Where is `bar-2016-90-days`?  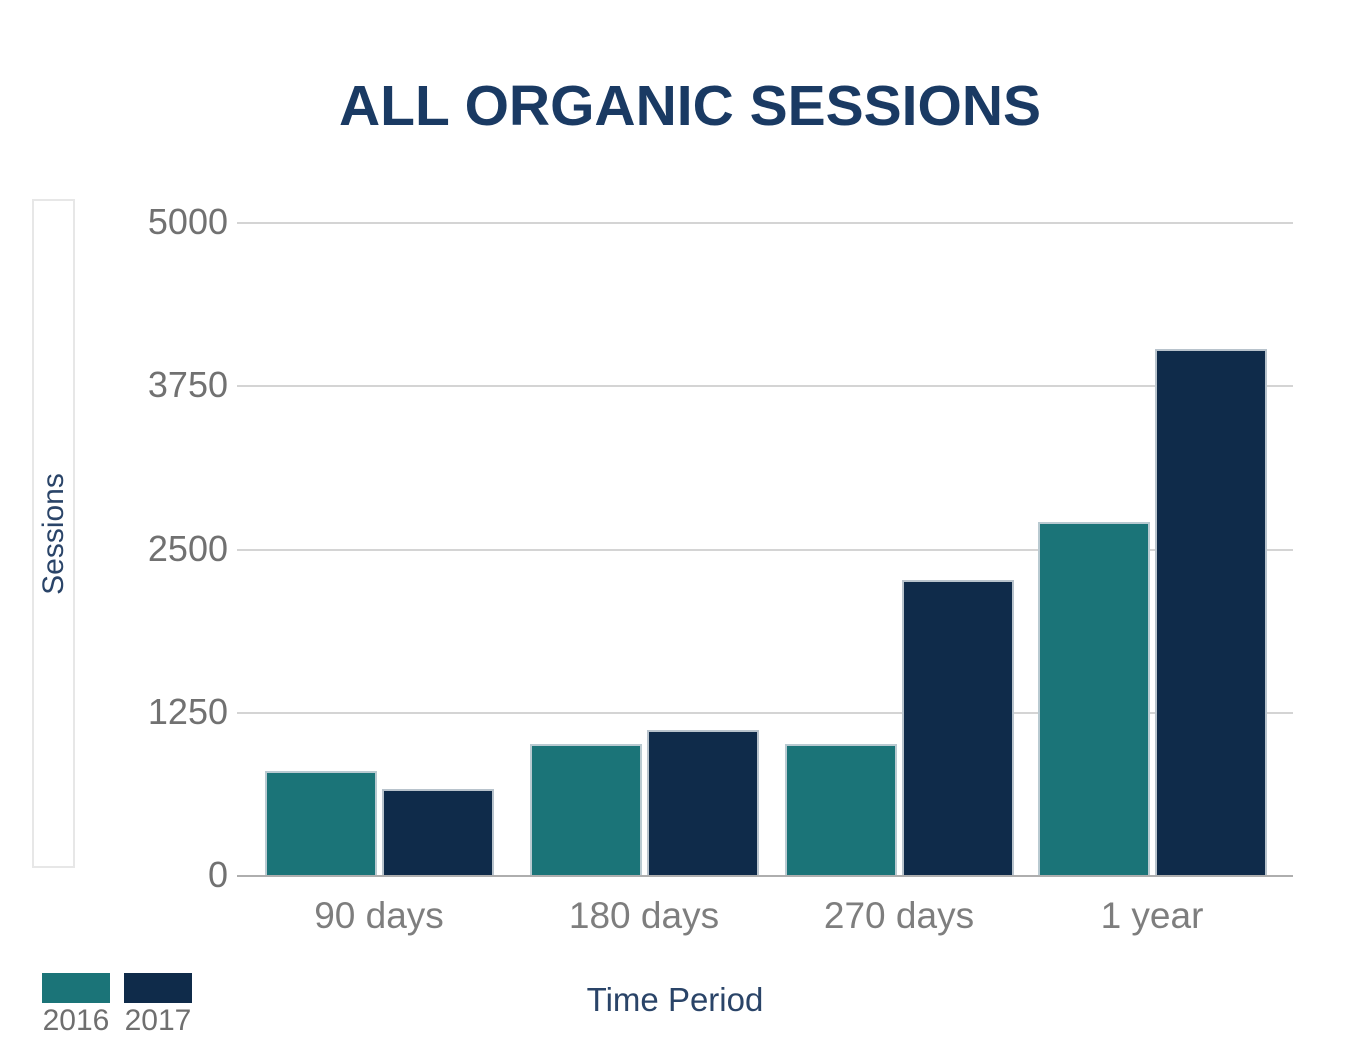 bar-2016-90-days is located at coordinates (320, 822).